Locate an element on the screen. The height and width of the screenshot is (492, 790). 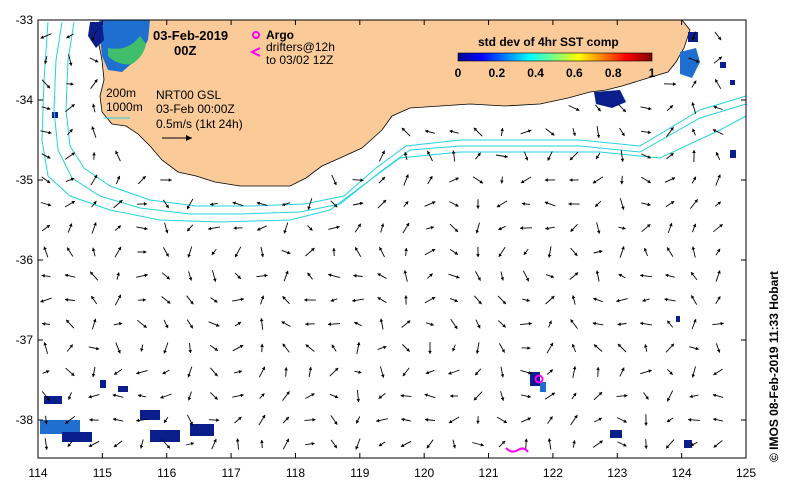
lon-tick-label: 121 is located at coordinates (489, 473).